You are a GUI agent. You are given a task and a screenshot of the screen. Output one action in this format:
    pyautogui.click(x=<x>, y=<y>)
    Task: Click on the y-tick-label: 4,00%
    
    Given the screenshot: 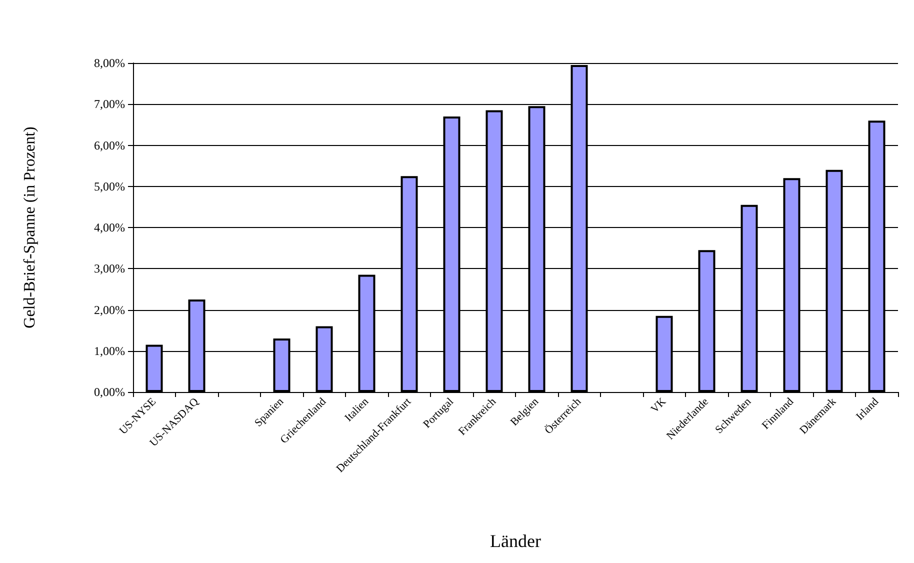 What is the action you would take?
    pyautogui.click(x=109, y=227)
    